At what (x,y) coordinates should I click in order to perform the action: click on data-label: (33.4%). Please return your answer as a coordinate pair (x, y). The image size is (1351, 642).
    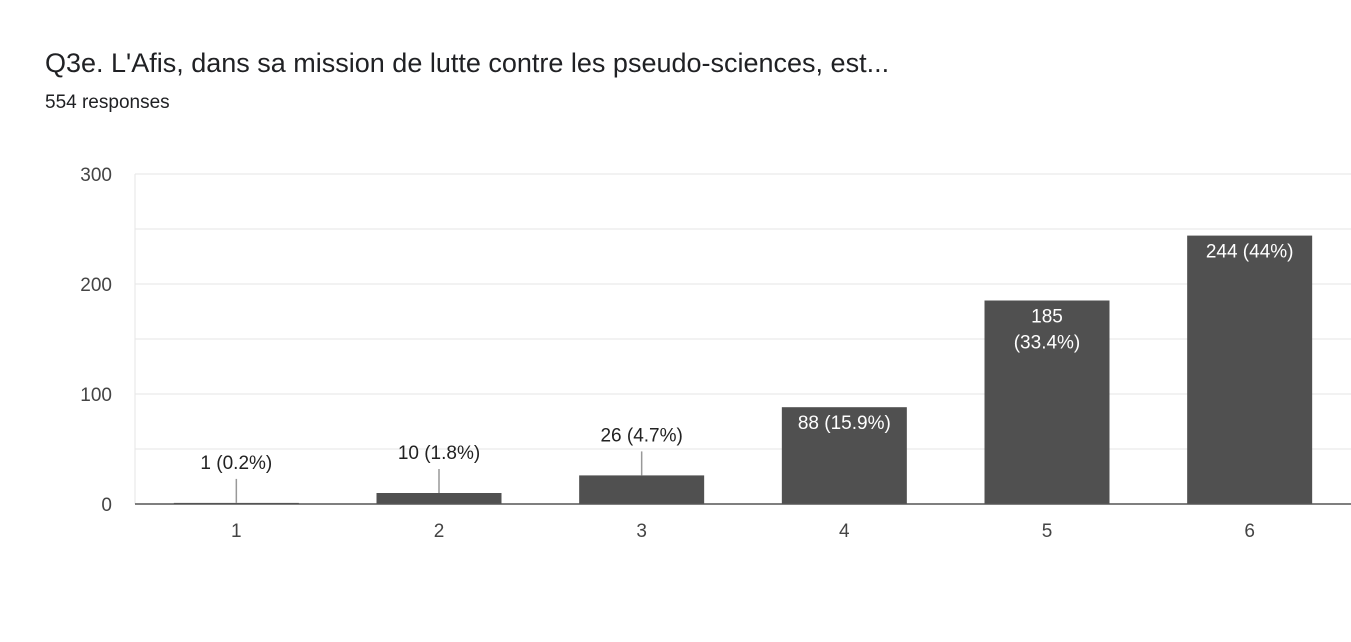
    Looking at the image, I should click on (1047, 343).